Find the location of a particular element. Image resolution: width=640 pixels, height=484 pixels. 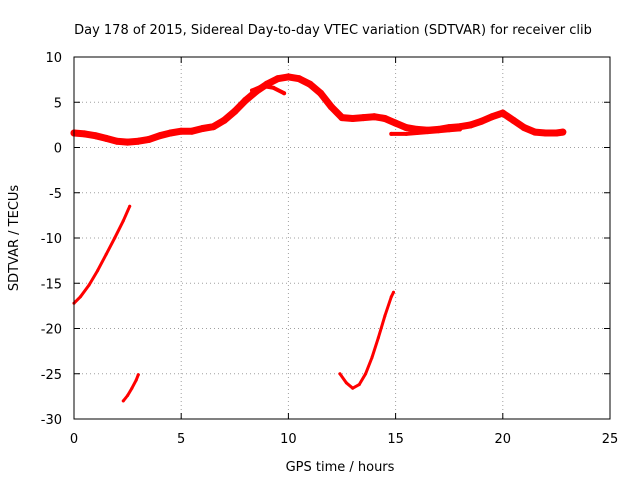

x-tick-label: 0 is located at coordinates (74, 439).